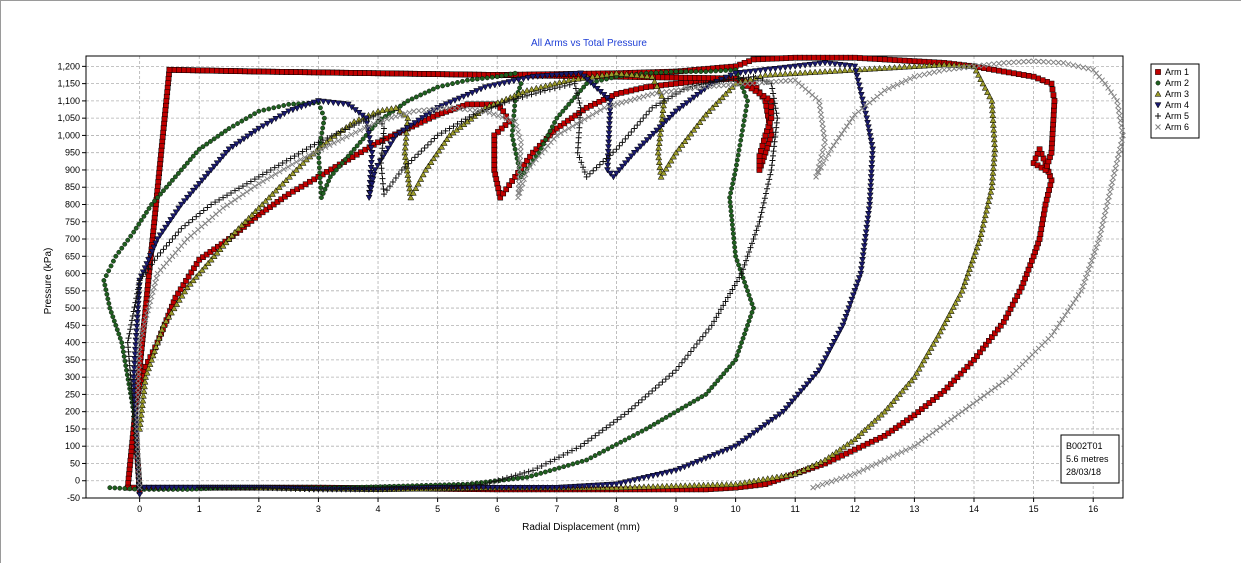 This screenshot has width=1242, height=568. What do you see at coordinates (75, 463) in the screenshot?
I see `y-tick-label: 50` at bounding box center [75, 463].